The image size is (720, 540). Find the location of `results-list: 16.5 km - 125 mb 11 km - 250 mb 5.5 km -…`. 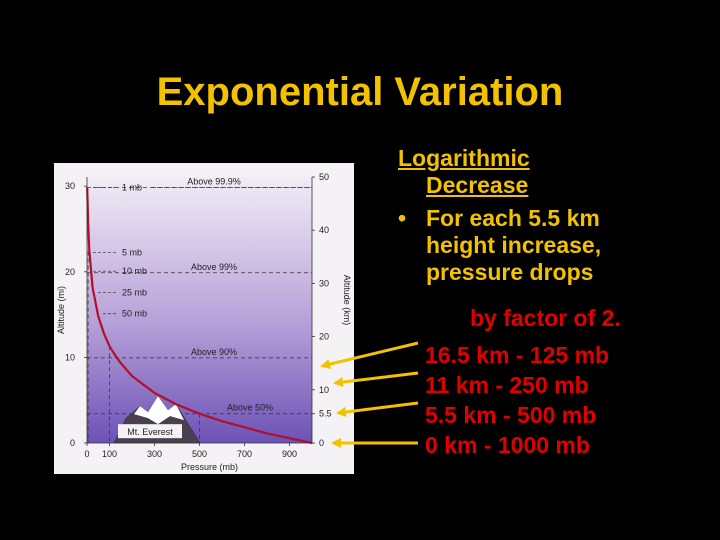

results-list: 16.5 km - 125 mb 11 km - 250 mb 5.5 km -… is located at coordinates (517, 400).